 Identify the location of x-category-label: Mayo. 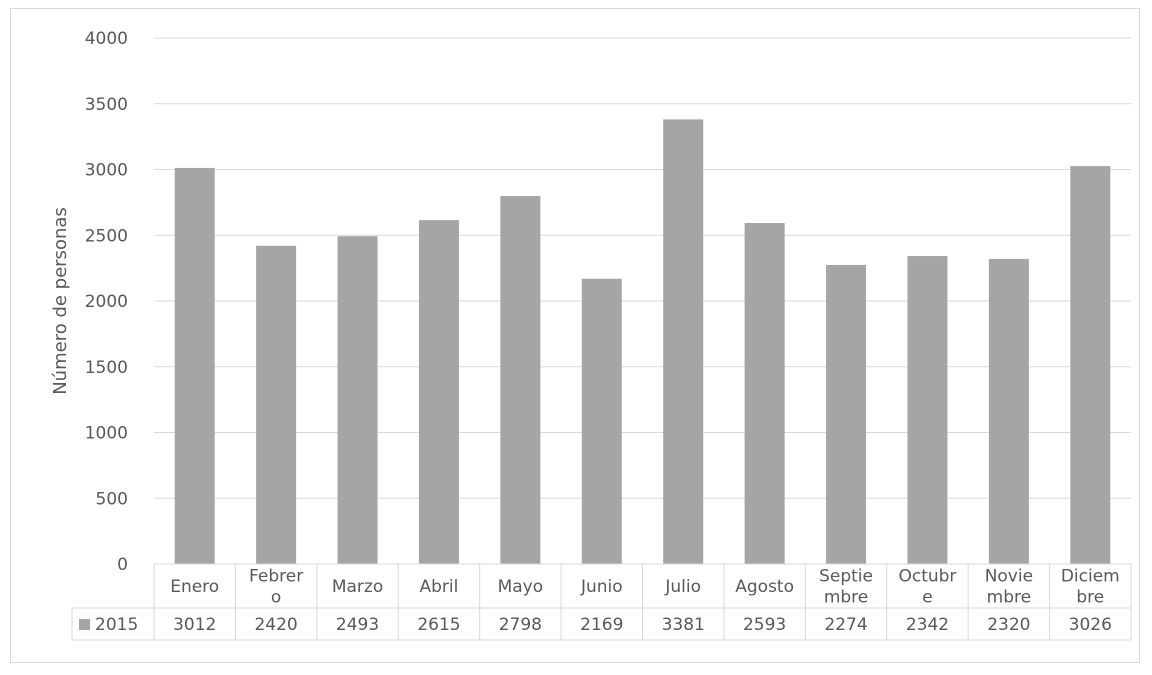
(521, 587).